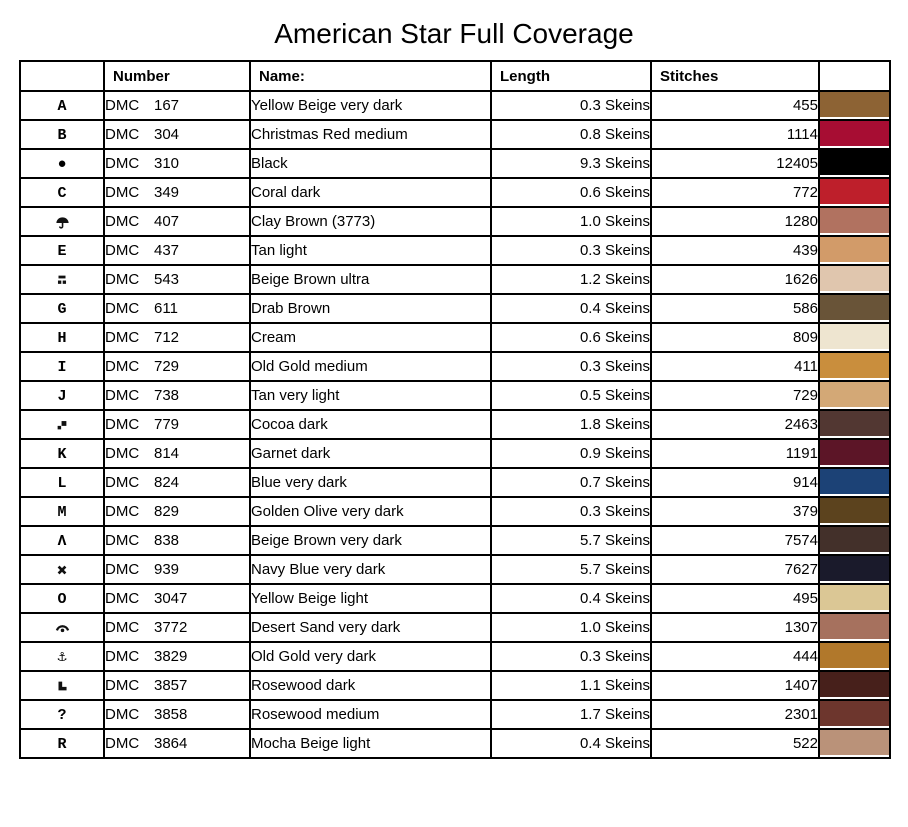 The width and height of the screenshot is (908, 827). What do you see at coordinates (370, 76) in the screenshot?
I see `name-column-header: Name:` at bounding box center [370, 76].